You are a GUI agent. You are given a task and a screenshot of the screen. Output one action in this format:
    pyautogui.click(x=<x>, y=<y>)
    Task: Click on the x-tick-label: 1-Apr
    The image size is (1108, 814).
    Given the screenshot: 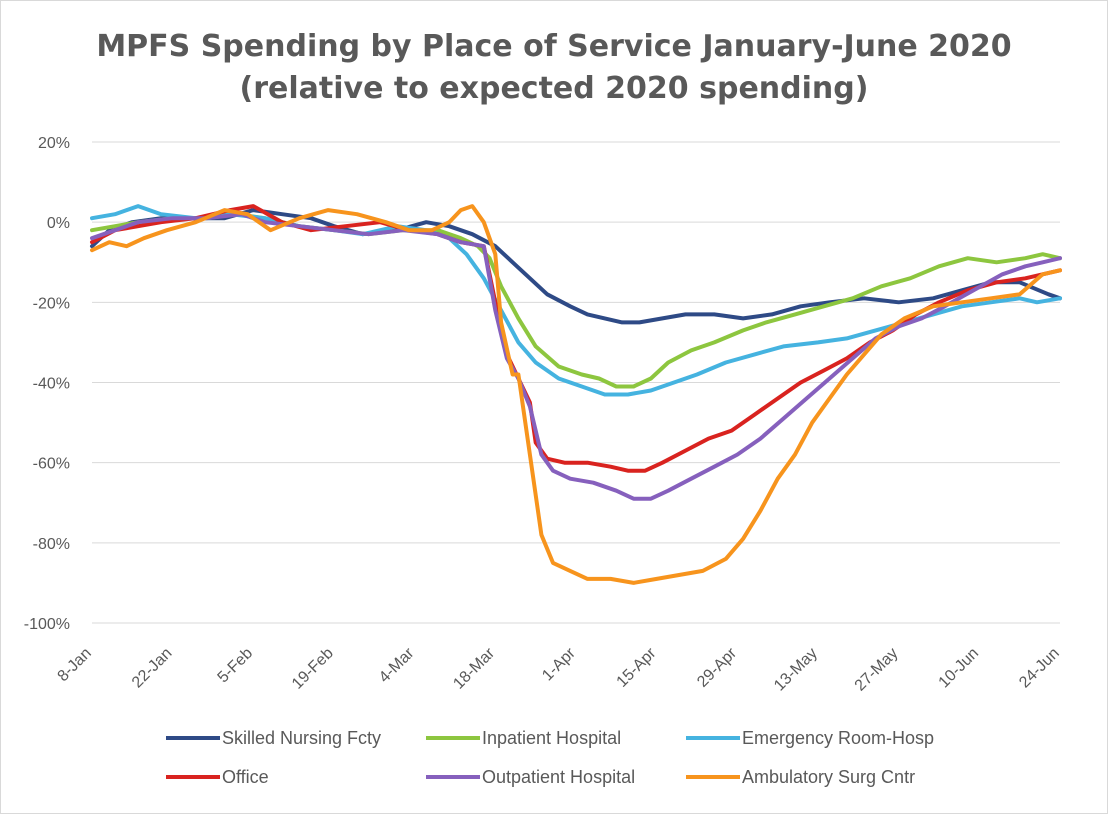 What is the action you would take?
    pyautogui.click(x=559, y=664)
    